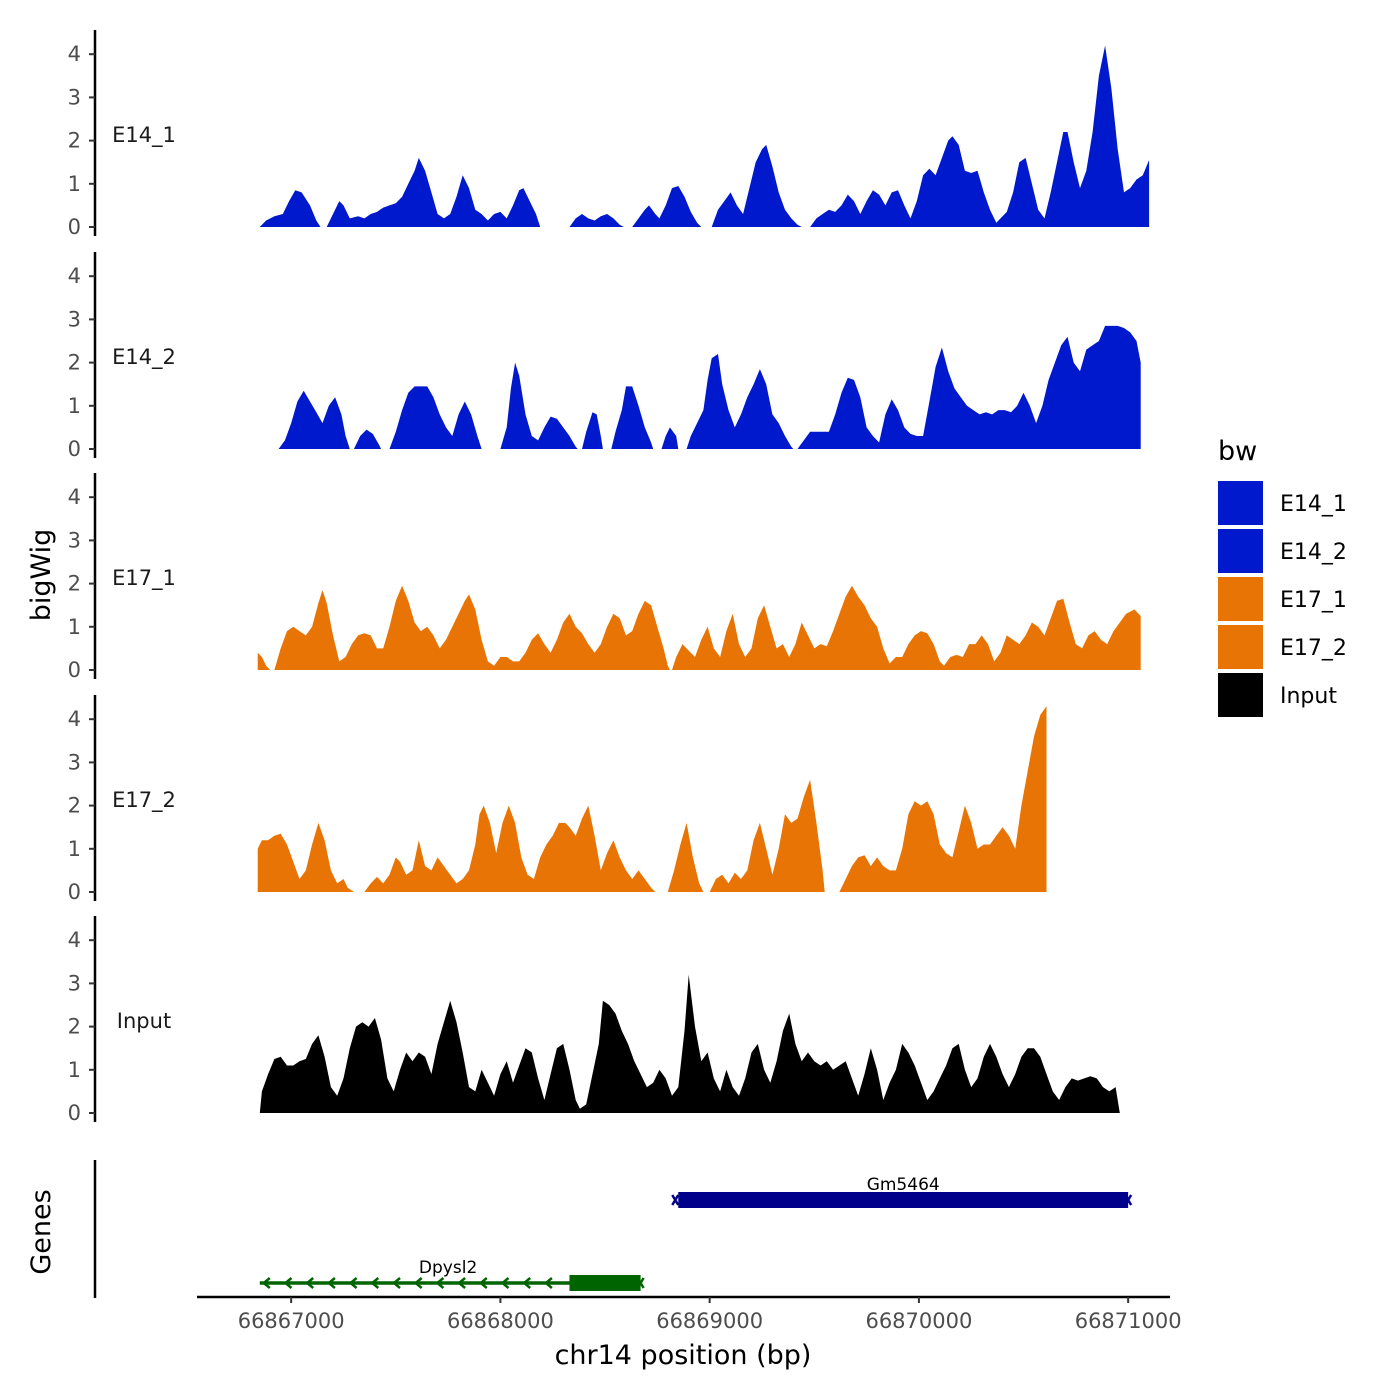 This screenshot has height=1400, width=1400. What do you see at coordinates (675, 1200) in the screenshot?
I see `gene-start-cap` at bounding box center [675, 1200].